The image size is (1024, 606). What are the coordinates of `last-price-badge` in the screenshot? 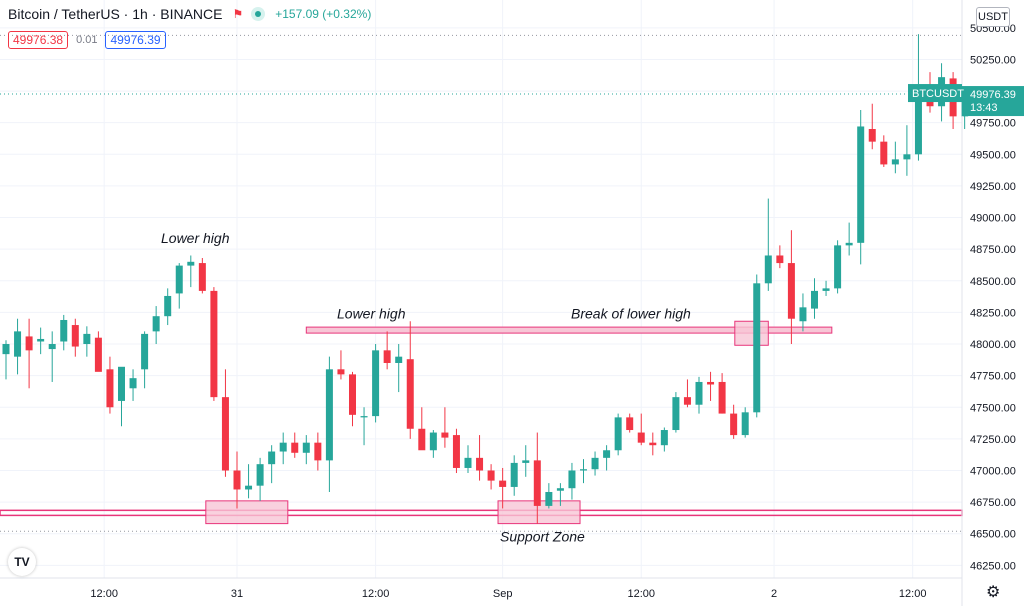 It's located at (993, 101).